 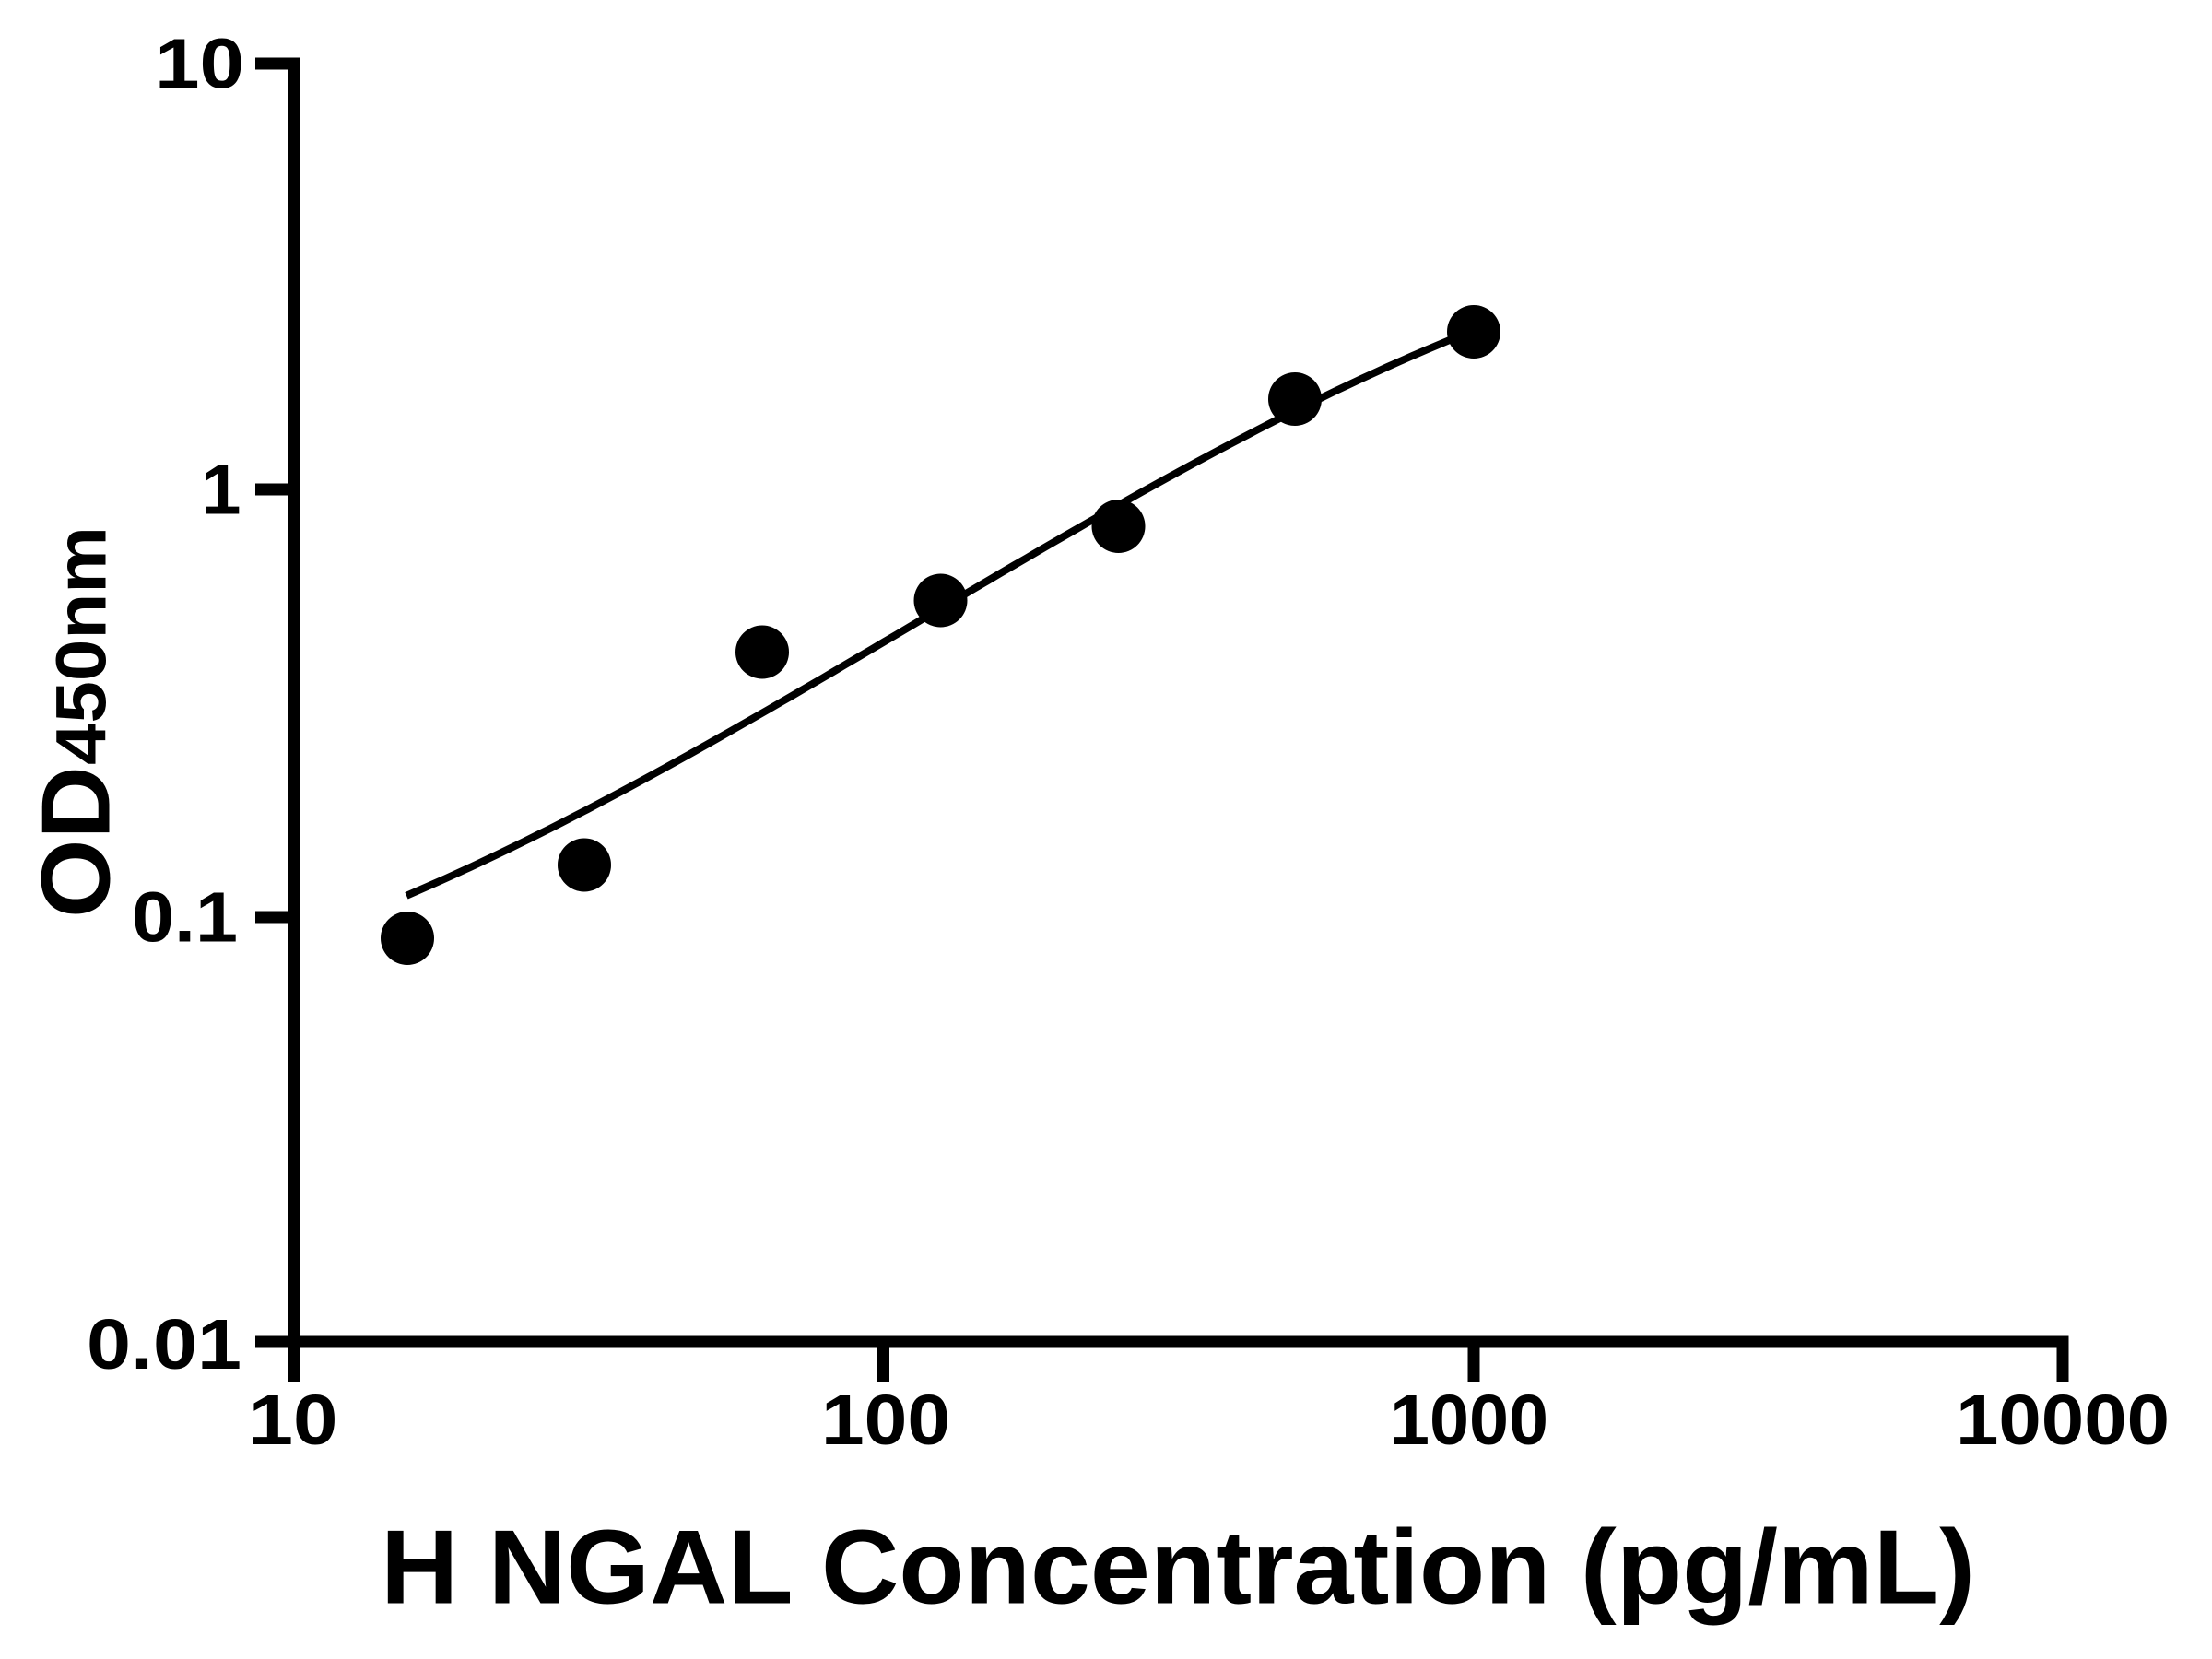 I want to click on svg-text: 1000, so click(x=1469, y=1420).